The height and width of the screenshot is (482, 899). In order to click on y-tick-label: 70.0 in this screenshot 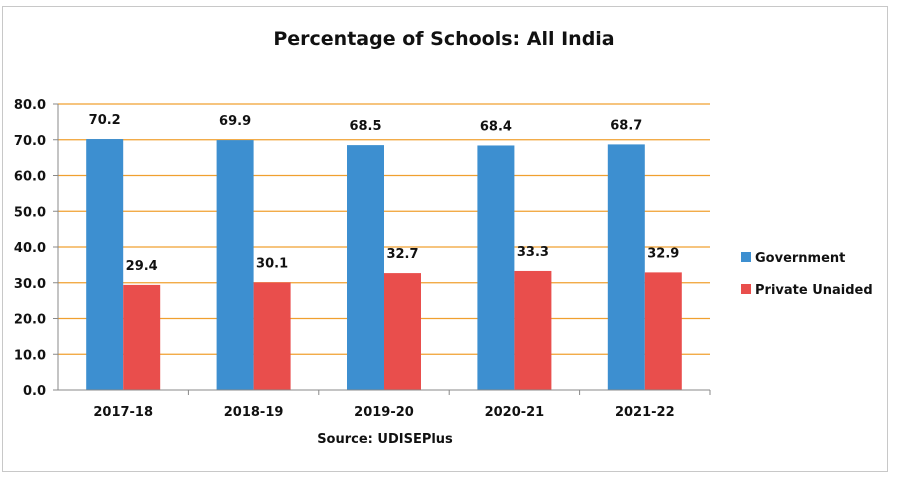, I will do `click(30, 141)`.